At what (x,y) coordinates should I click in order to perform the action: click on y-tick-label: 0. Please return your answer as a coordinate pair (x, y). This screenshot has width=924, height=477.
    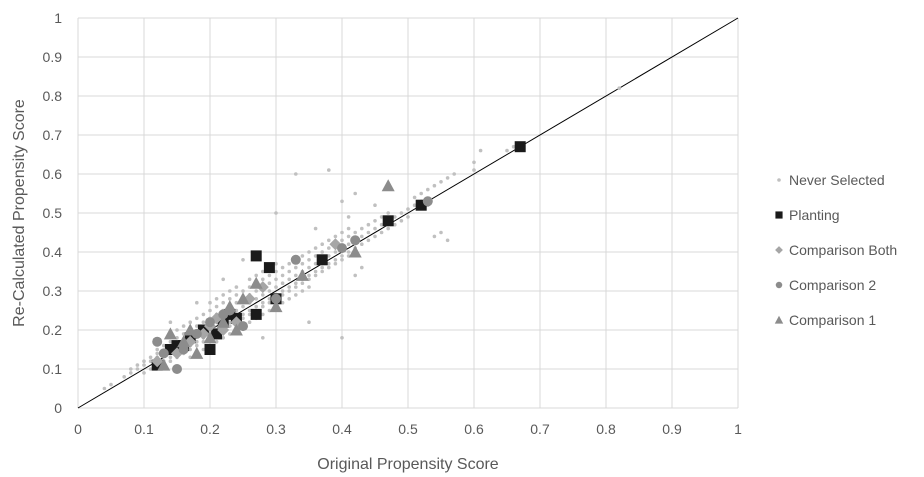
    Looking at the image, I should click on (58, 408).